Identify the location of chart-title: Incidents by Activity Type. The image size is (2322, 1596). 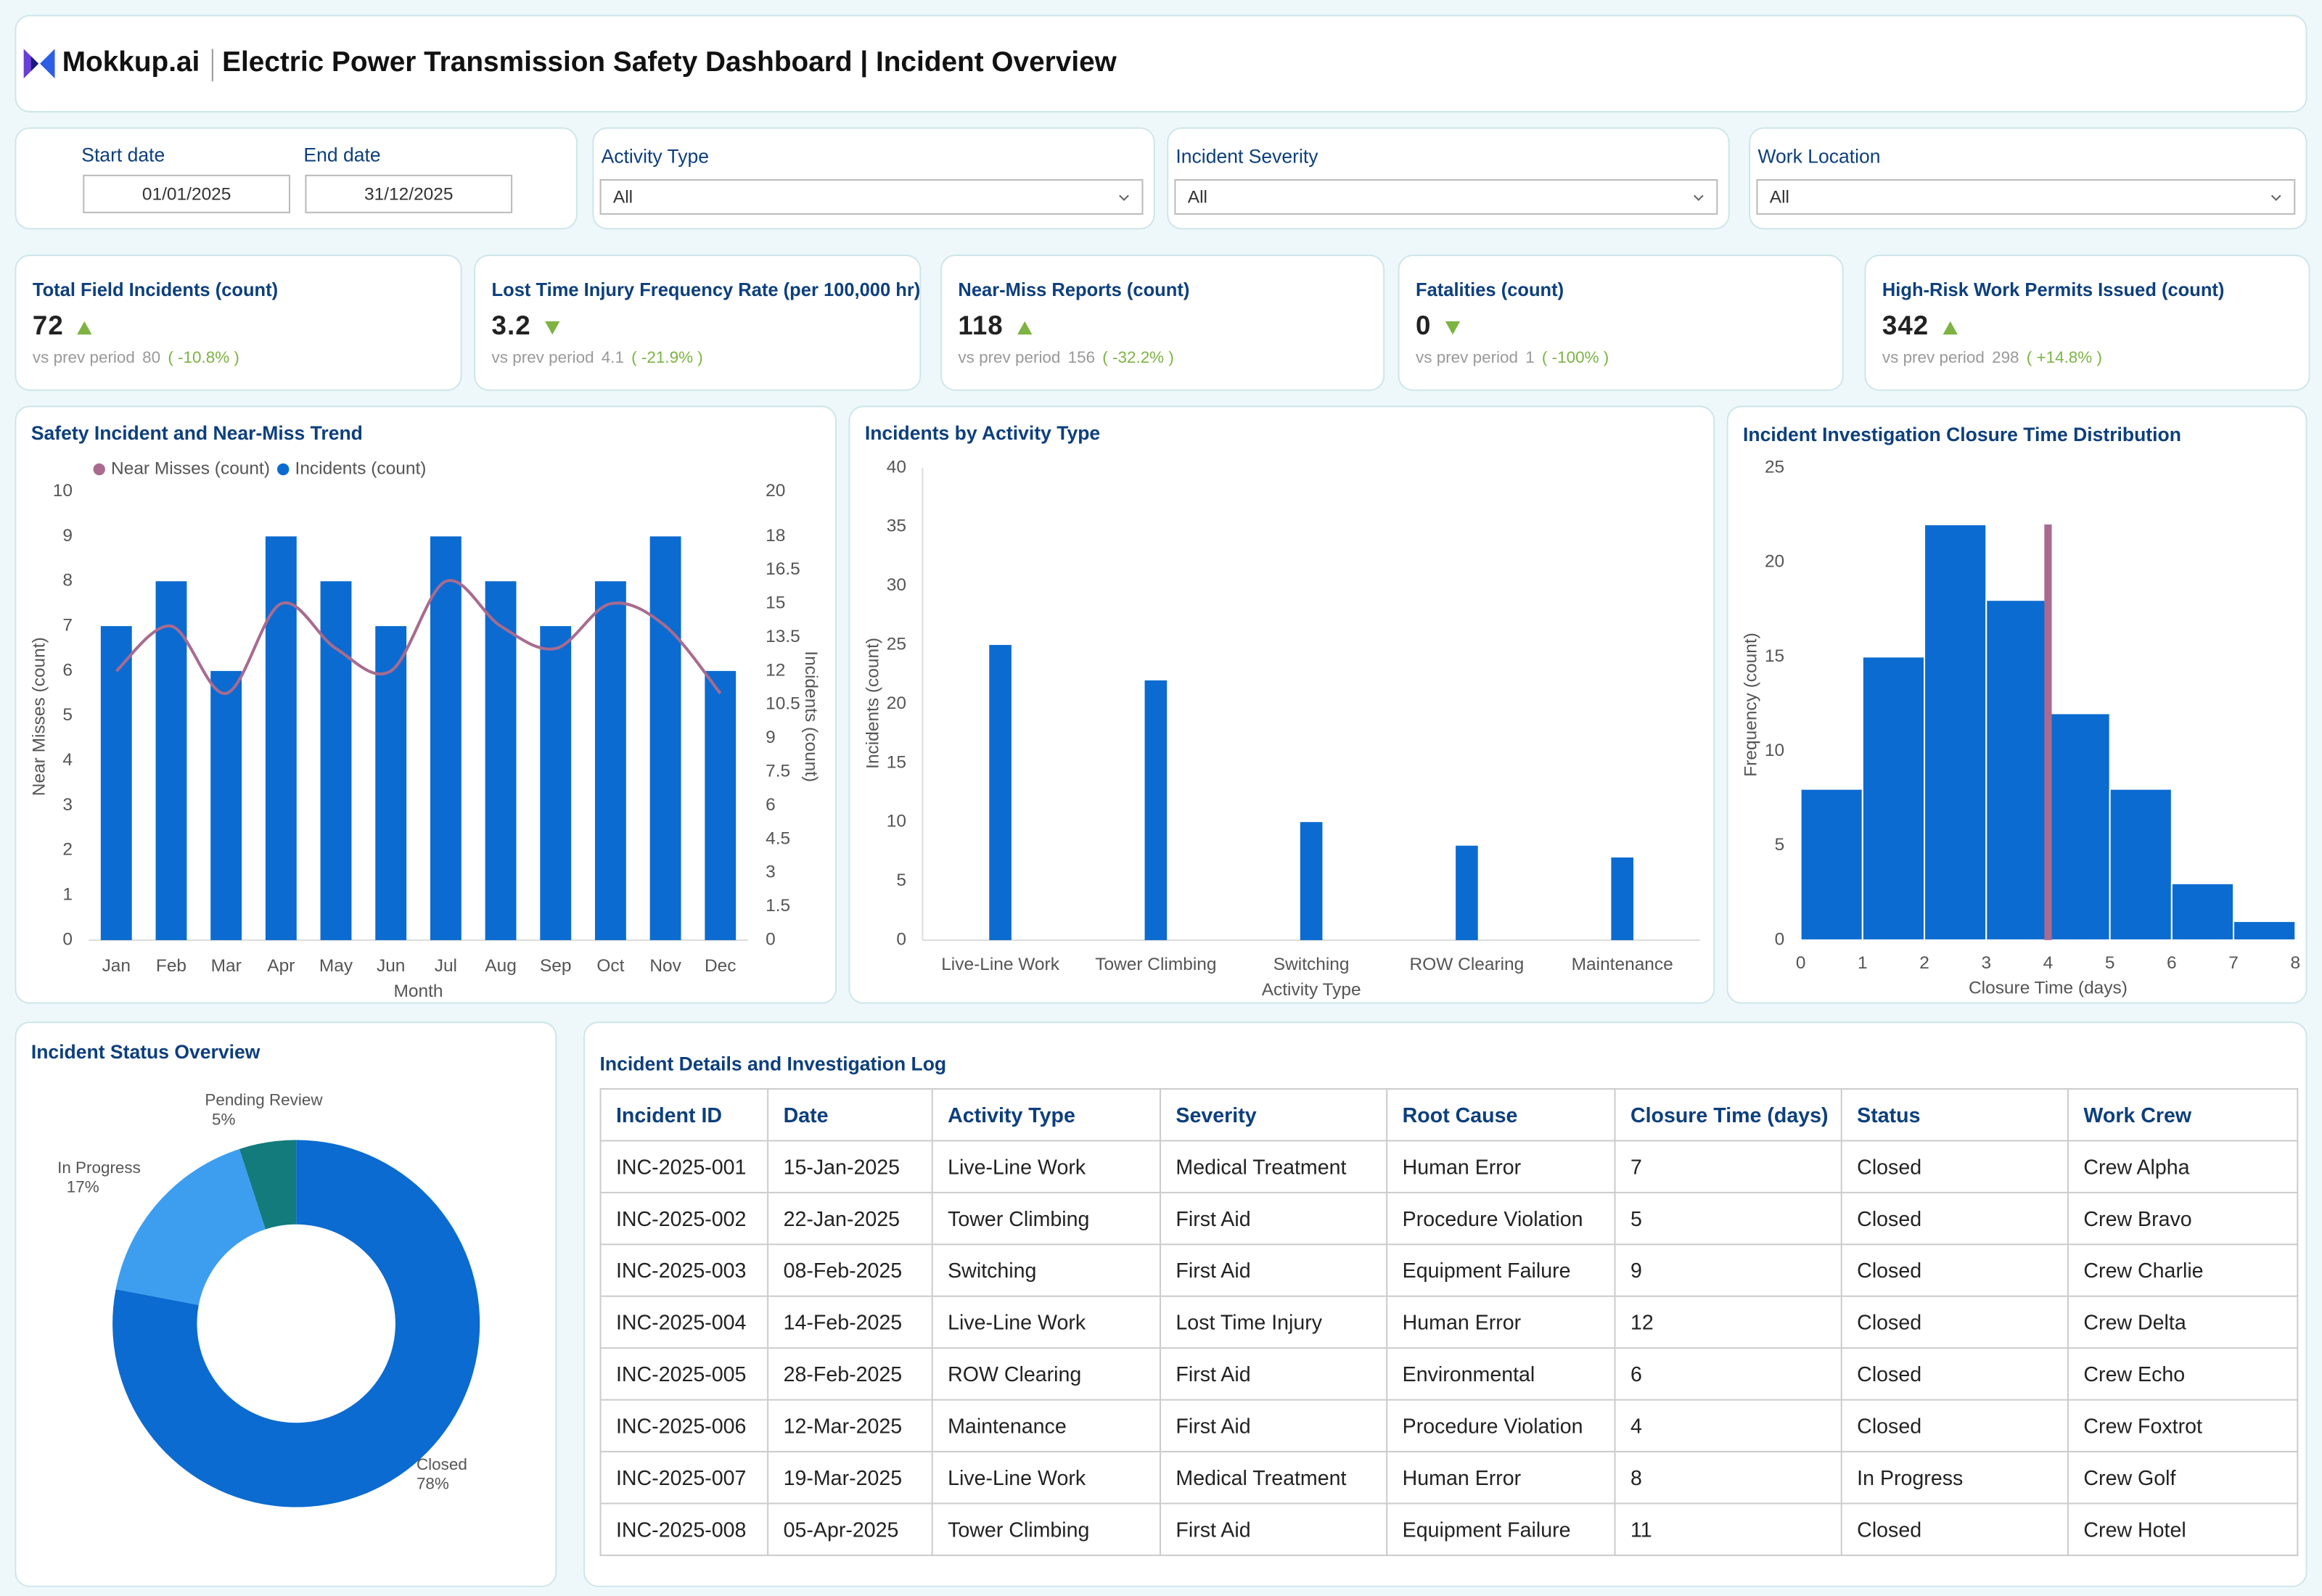
(982, 433).